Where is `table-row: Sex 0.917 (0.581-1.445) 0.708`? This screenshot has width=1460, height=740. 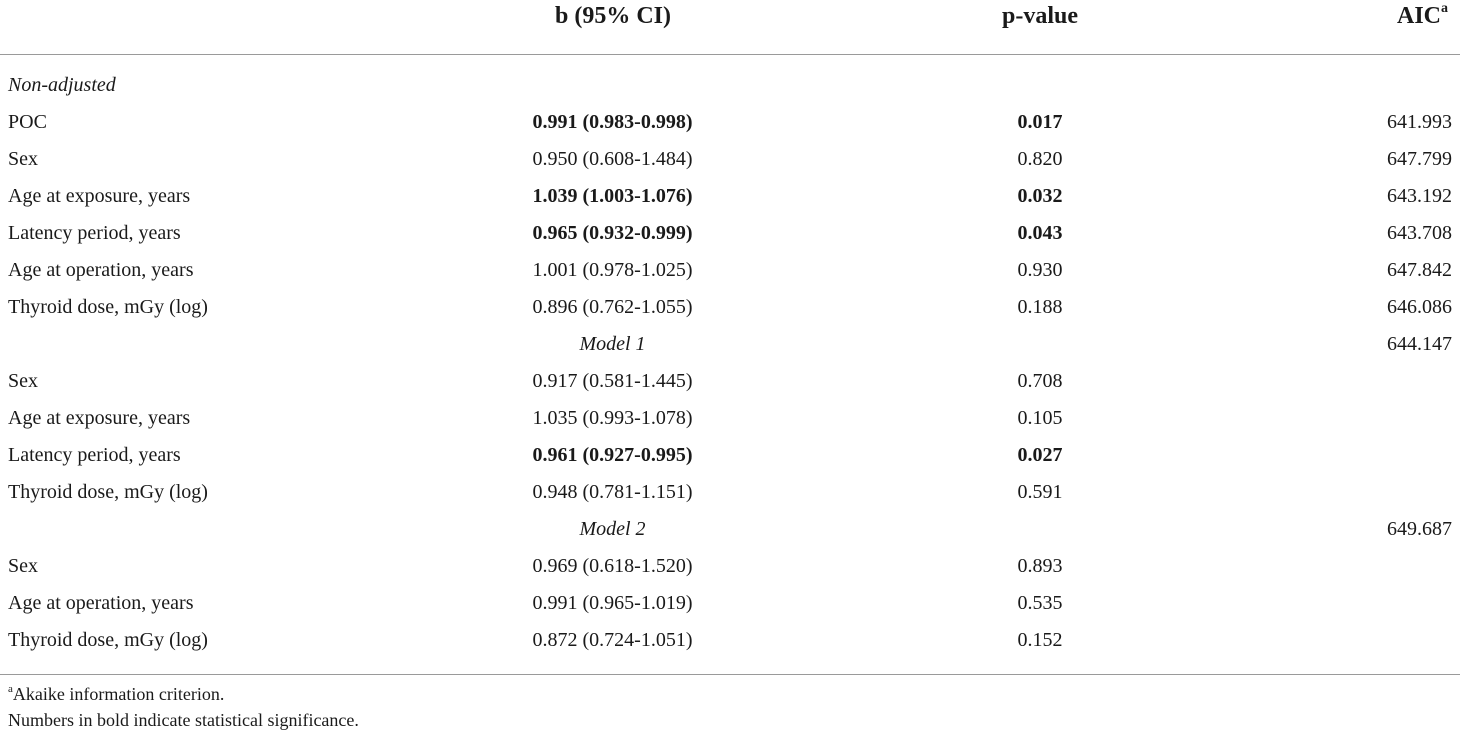
table-row: Sex 0.917 (0.581-1.445) 0.708 is located at coordinates (730, 381).